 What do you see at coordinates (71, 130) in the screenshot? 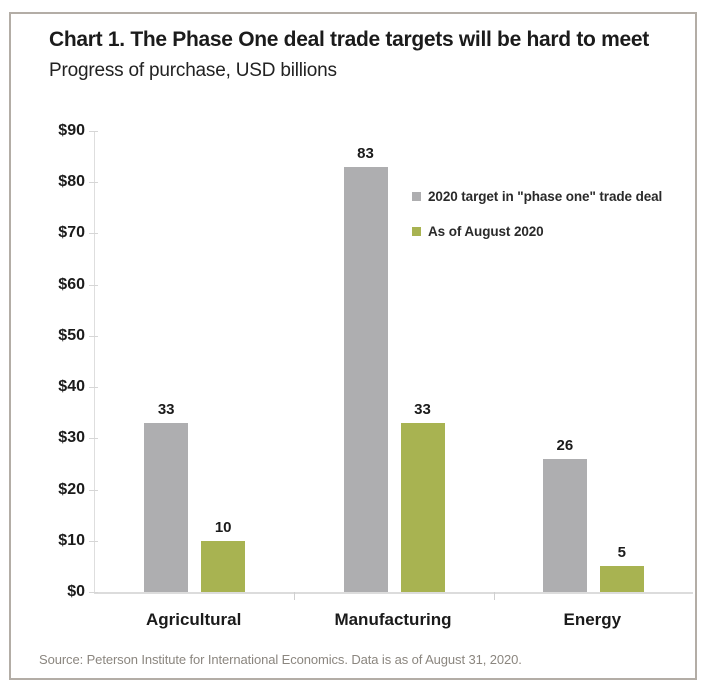
I see `y-tick-label: $90` at bounding box center [71, 130].